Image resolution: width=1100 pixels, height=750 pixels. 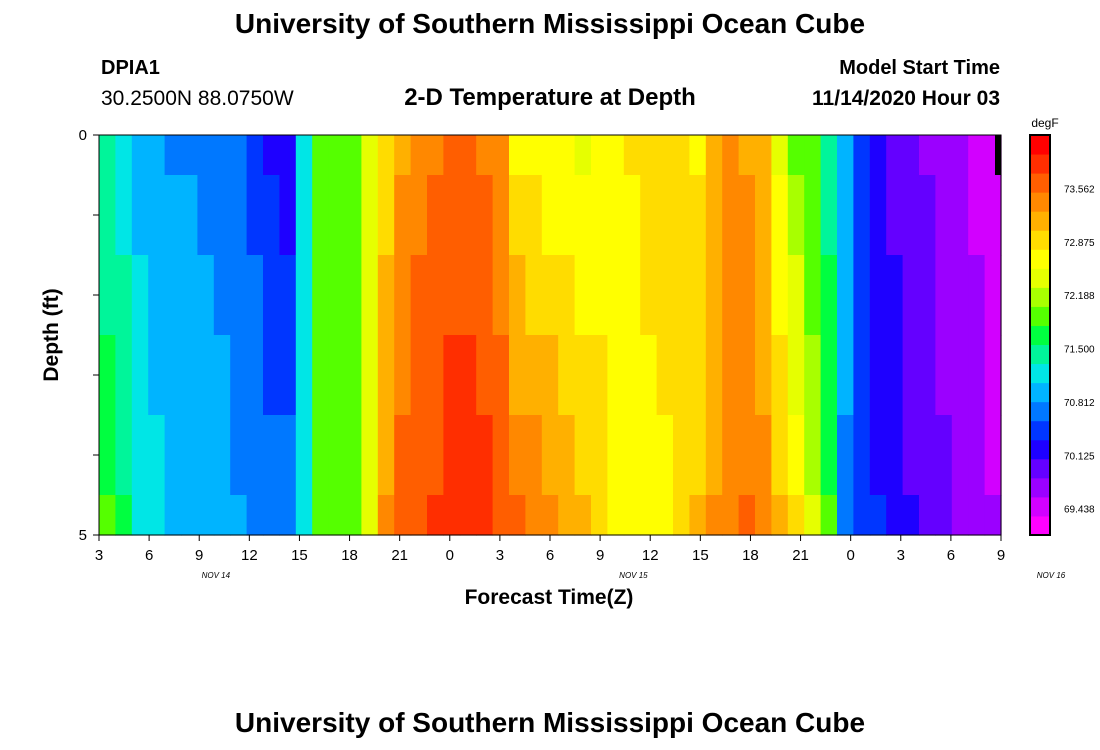 I want to click on date-label: NOV 16, so click(x=1051, y=575).